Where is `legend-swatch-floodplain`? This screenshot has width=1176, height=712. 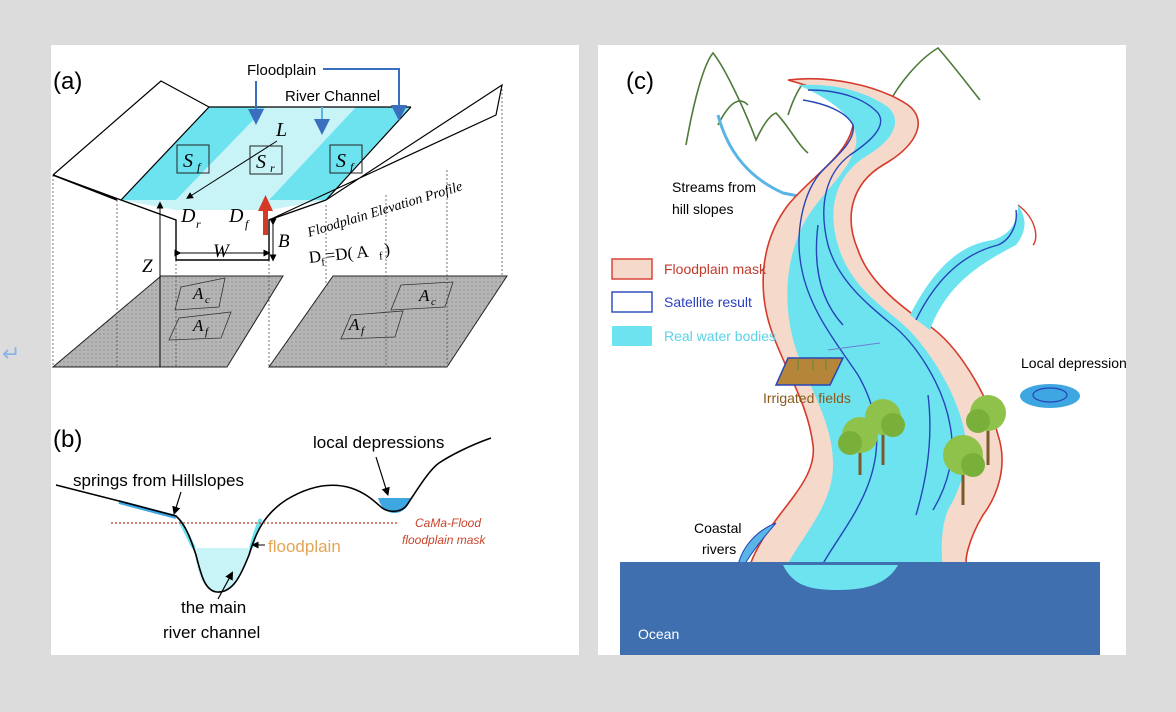
legend-swatch-floodplain is located at coordinates (632, 269).